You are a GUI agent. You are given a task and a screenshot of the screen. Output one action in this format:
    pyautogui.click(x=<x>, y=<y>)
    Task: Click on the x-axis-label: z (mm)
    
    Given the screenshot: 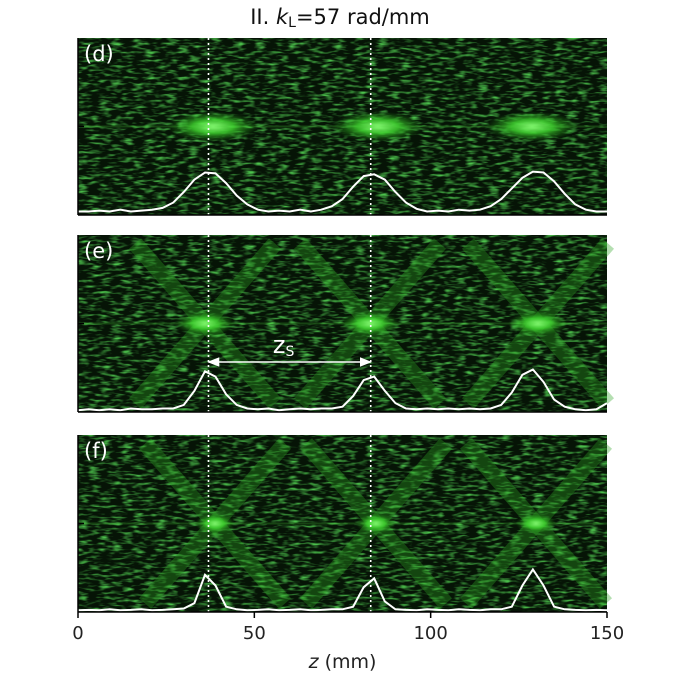 What is the action you would take?
    pyautogui.click(x=342, y=662)
    